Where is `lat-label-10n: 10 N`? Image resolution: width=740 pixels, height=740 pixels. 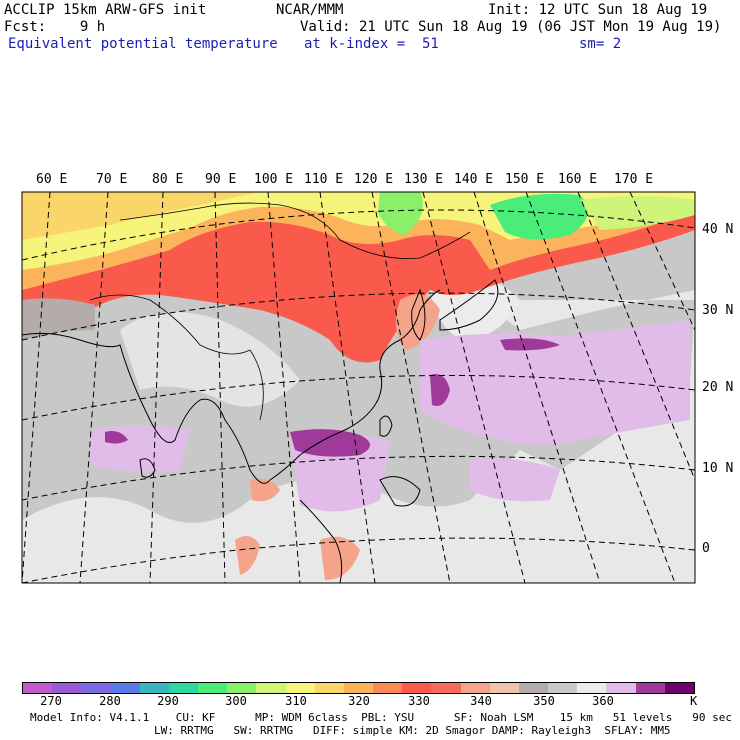
lat-label-10n: 10 N is located at coordinates (718, 468).